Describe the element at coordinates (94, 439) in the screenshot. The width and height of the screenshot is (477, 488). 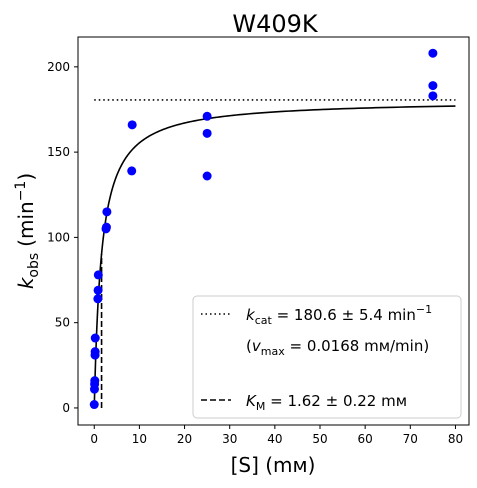
I see `x-tick-label: 0` at that location.